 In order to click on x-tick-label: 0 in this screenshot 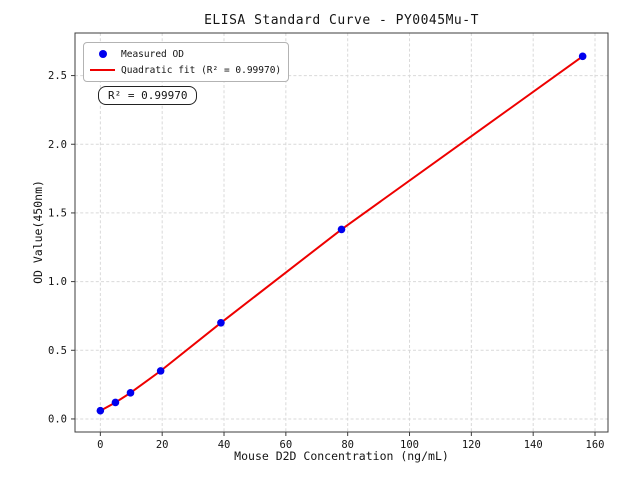, I will do `click(100, 445)`.